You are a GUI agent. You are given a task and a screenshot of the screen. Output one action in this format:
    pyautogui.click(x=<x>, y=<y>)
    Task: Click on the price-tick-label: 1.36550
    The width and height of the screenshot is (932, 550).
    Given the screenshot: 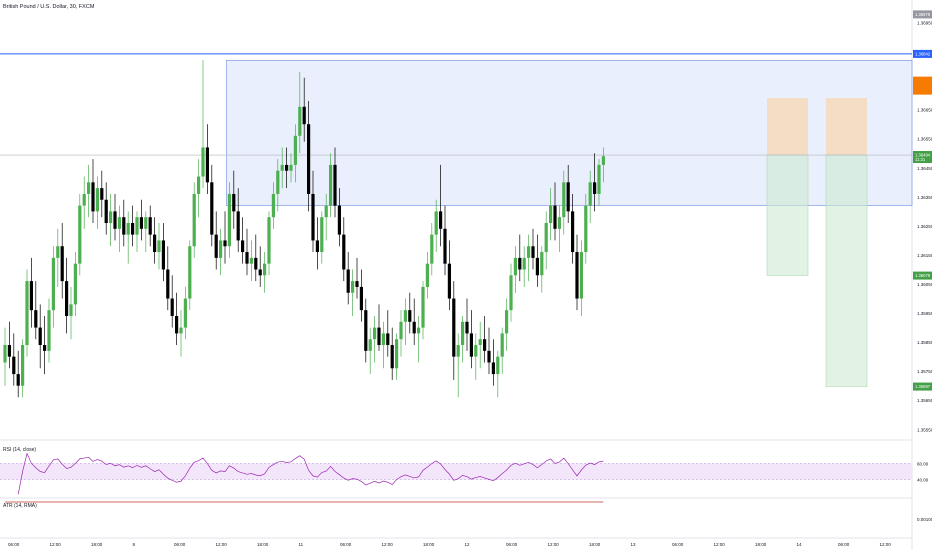 What is the action you would take?
    pyautogui.click(x=924, y=139)
    